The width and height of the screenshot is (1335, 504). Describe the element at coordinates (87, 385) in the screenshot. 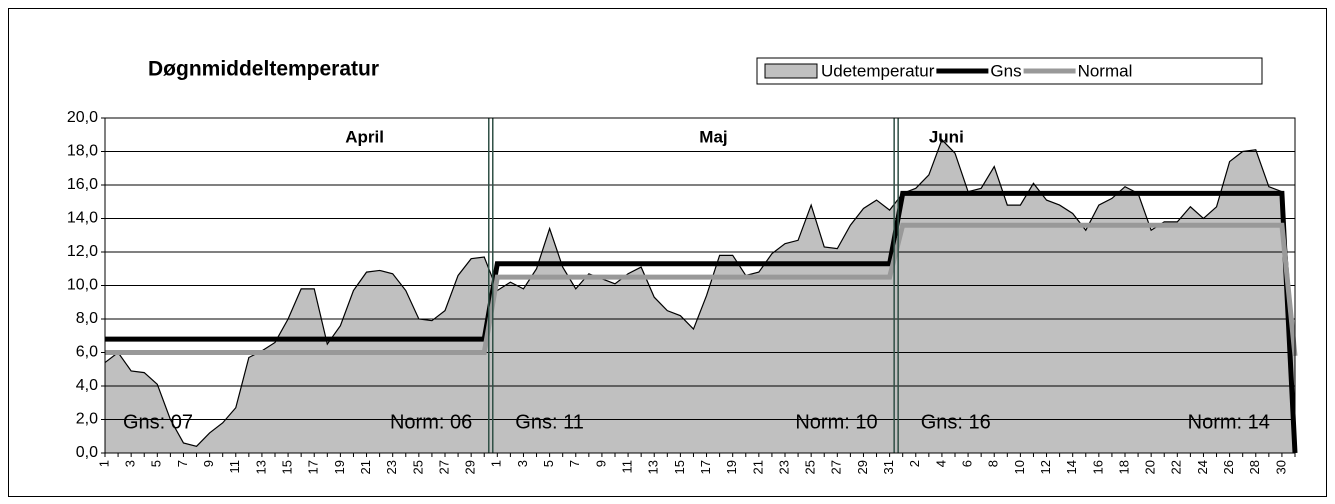

I see `y-tick-label: 4,0` at that location.